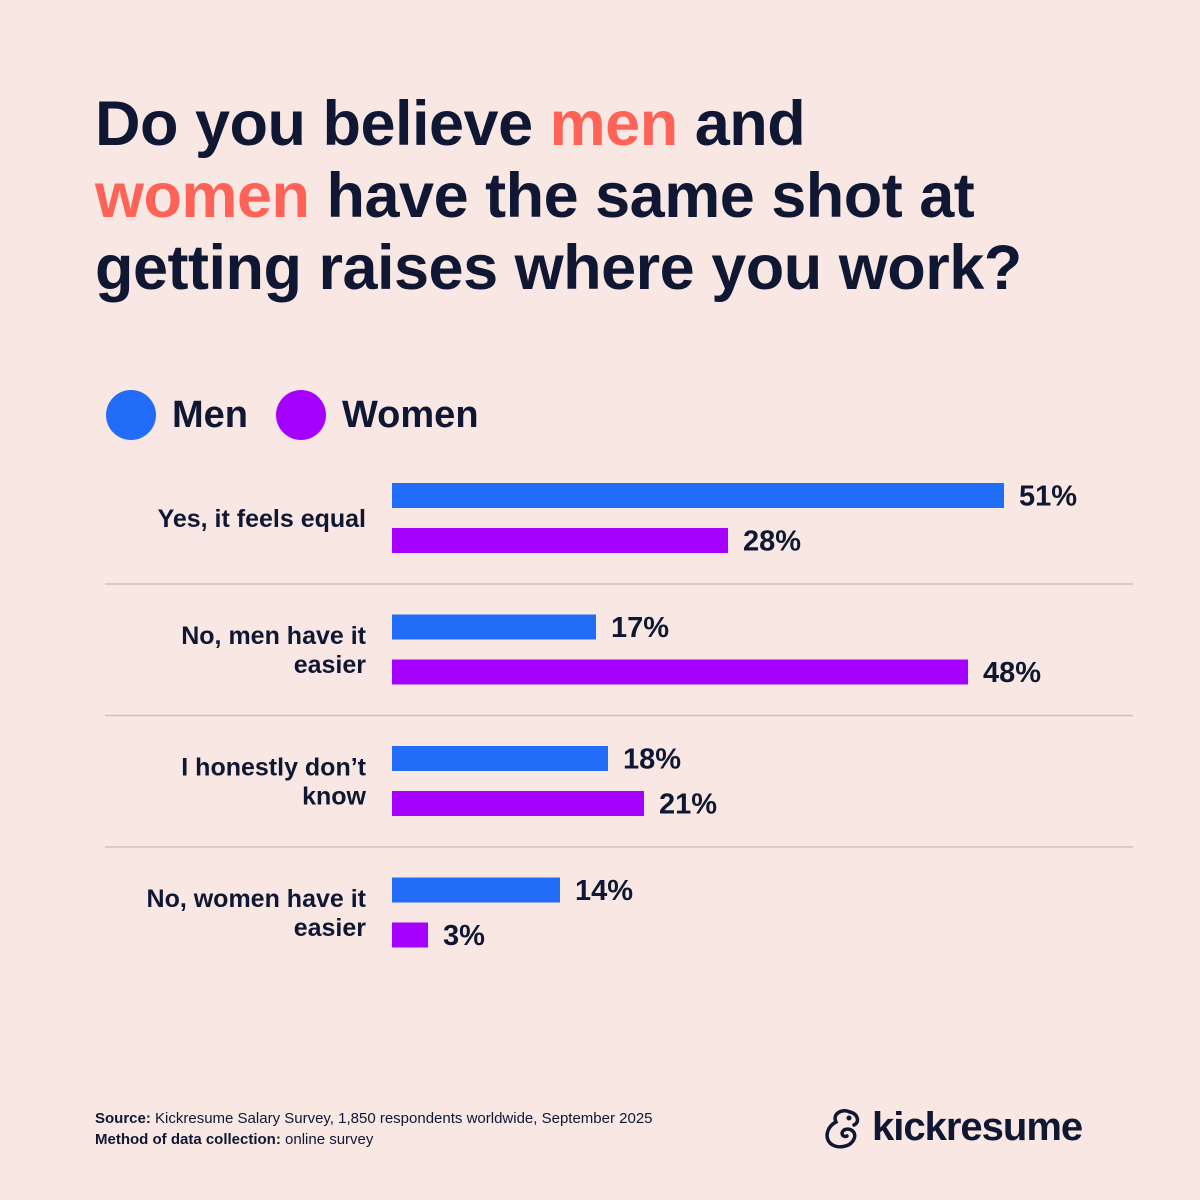 The height and width of the screenshot is (1200, 1200). Describe the element at coordinates (210, 414) in the screenshot. I see `legend-label: Men` at that location.